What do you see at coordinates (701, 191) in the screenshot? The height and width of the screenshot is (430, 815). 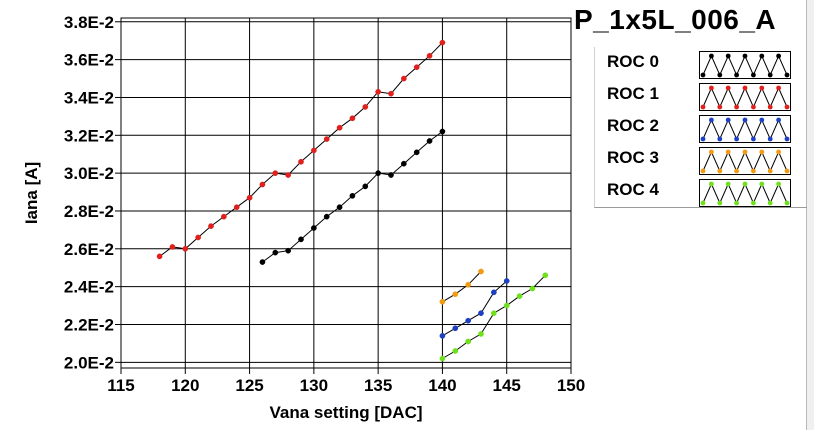 I see `legend-item: ROC 4` at bounding box center [701, 191].